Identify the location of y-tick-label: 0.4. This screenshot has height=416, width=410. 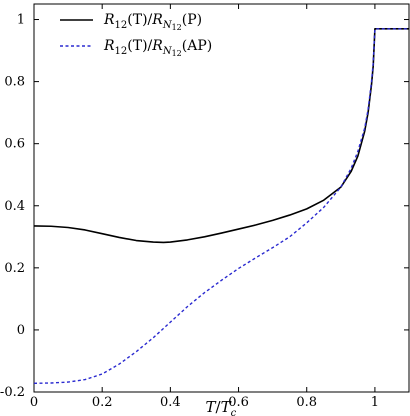
(14, 206).